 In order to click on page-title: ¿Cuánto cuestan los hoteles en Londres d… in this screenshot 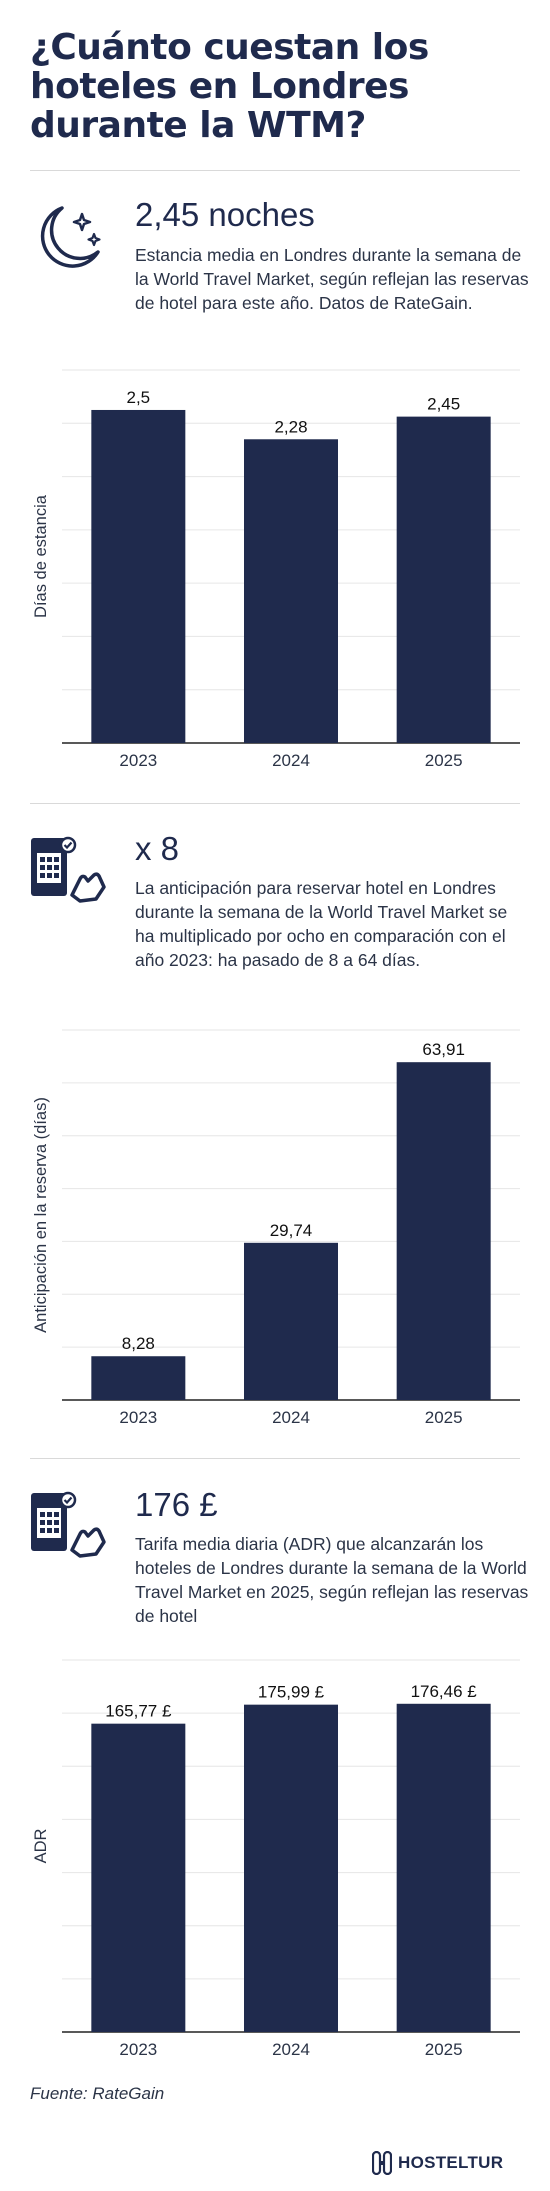, I will do `click(229, 86)`.